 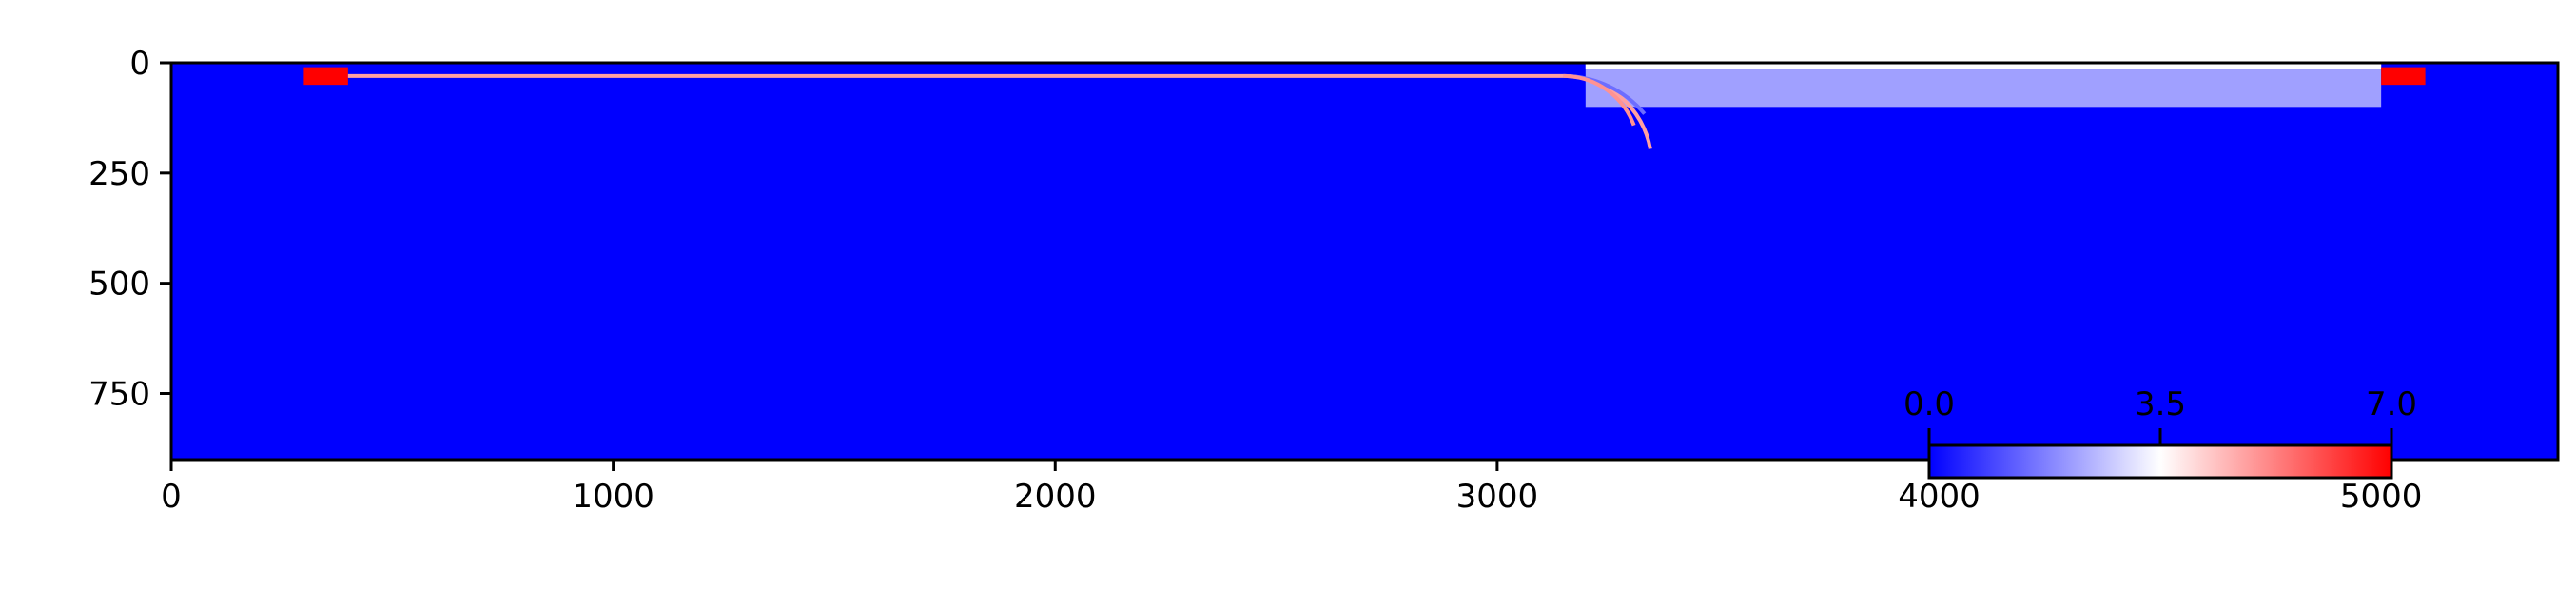 What do you see at coordinates (2161, 404) in the screenshot?
I see `colorbar-tick-label: 3.5` at bounding box center [2161, 404].